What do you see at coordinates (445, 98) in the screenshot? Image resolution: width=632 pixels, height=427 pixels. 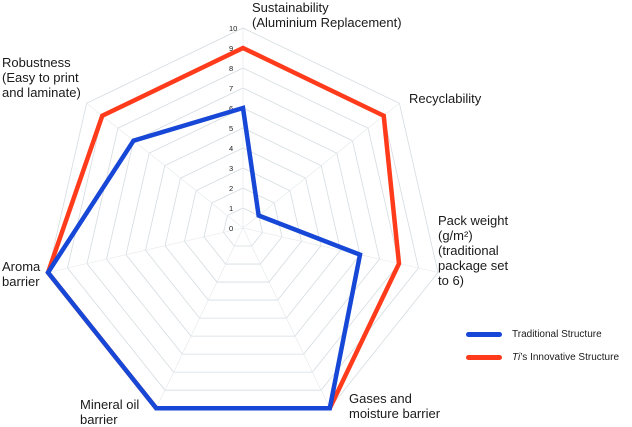 I see `axis-label-recyclability: Recyclability` at bounding box center [445, 98].